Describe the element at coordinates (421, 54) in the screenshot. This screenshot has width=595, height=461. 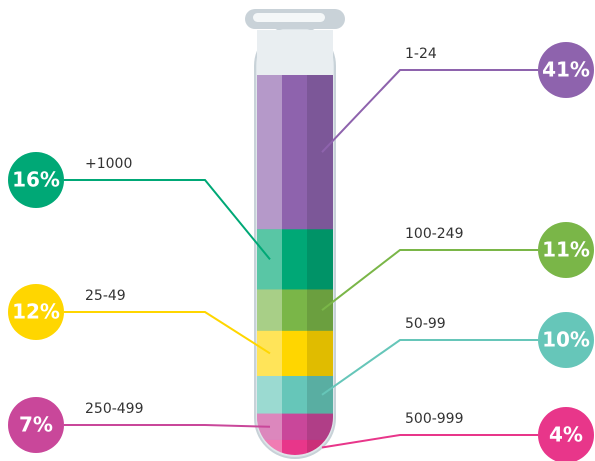
I see `category-label: 1-24` at that location.